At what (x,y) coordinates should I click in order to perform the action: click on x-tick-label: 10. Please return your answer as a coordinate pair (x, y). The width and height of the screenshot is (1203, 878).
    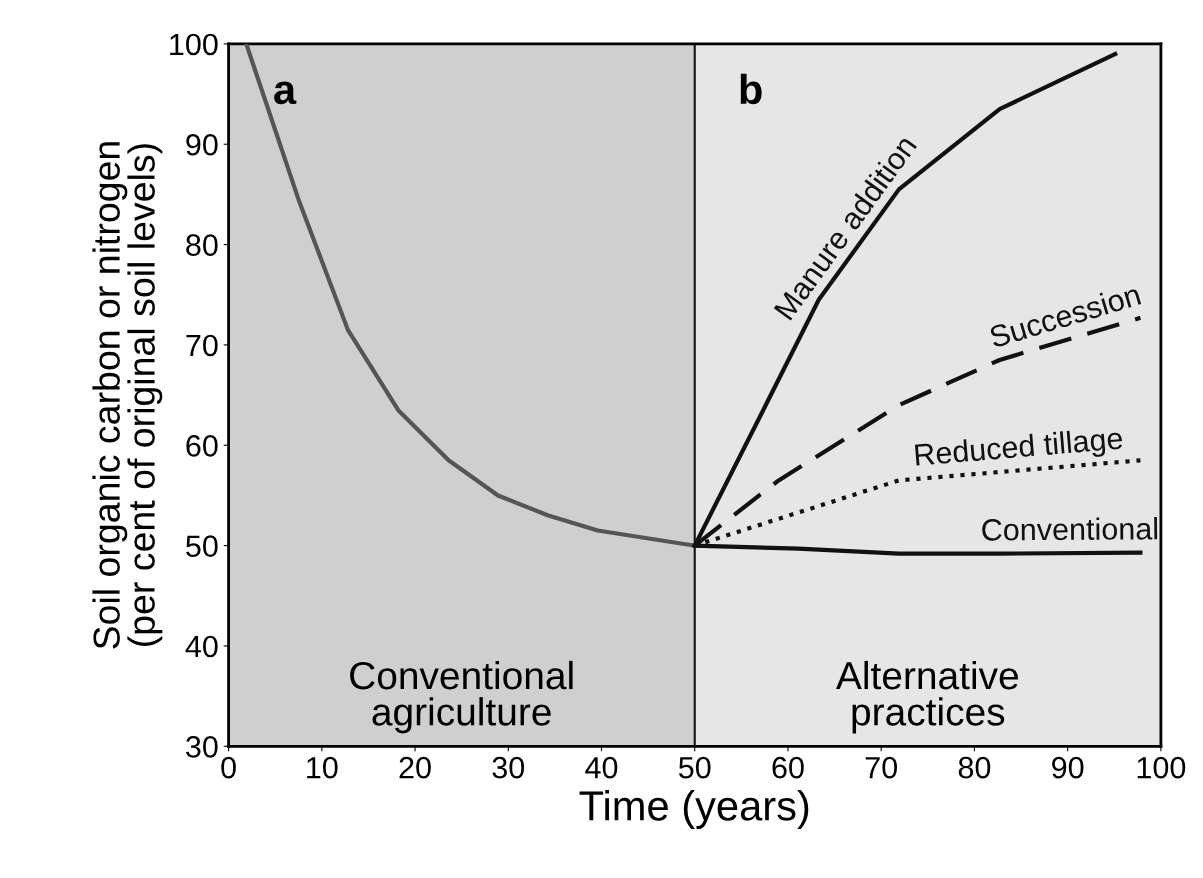
    Looking at the image, I should click on (322, 767).